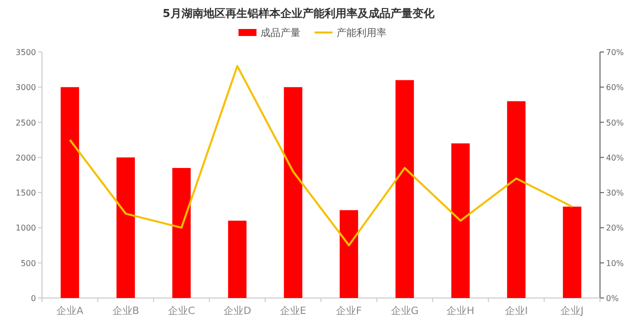 The image size is (637, 326). What do you see at coordinates (26, 157) in the screenshot?
I see `y-tick-label: 2000` at bounding box center [26, 157].